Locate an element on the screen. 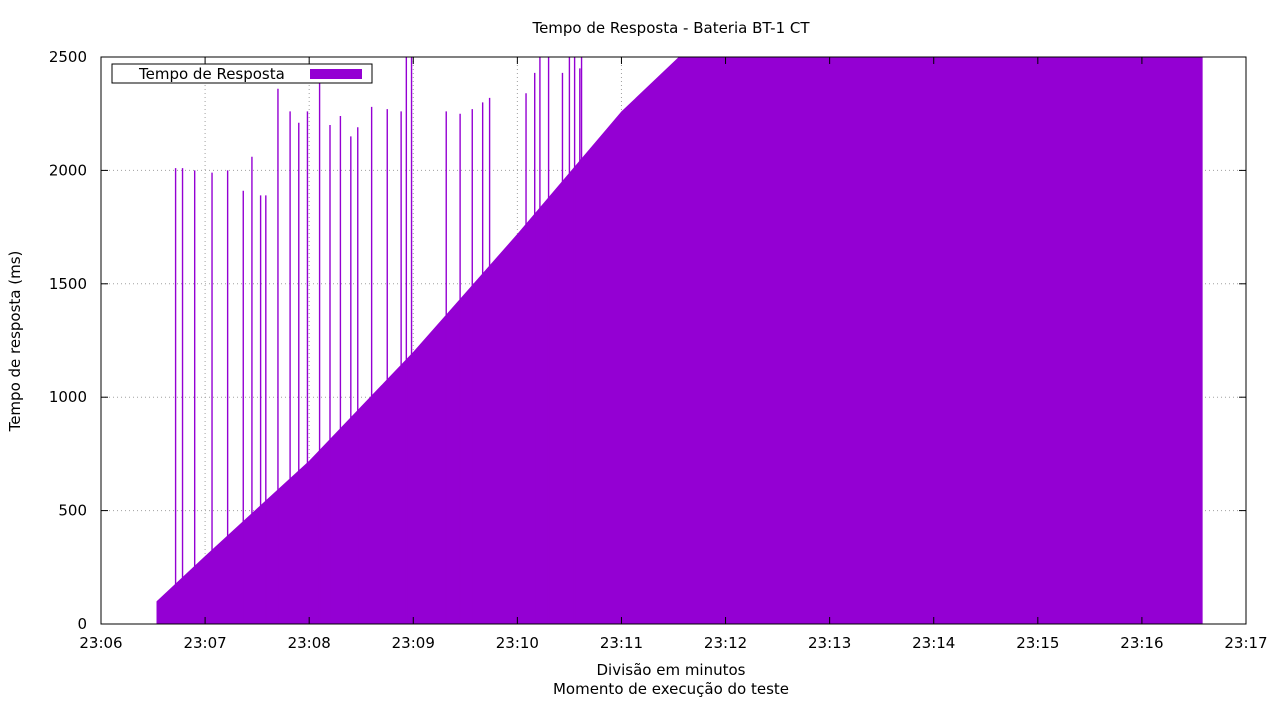 This screenshot has width=1280, height=720. x-tick-label: 23:11 is located at coordinates (621, 643).